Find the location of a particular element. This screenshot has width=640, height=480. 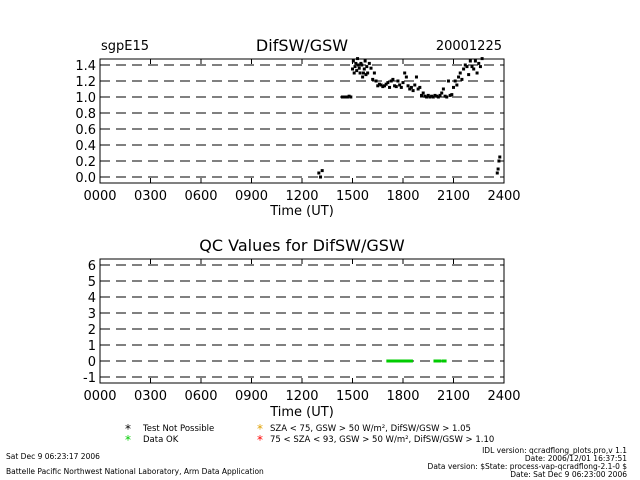

footer-idl-version: IDL version: qcradflong_plots.pro,v 1.1 is located at coordinates (554, 450).